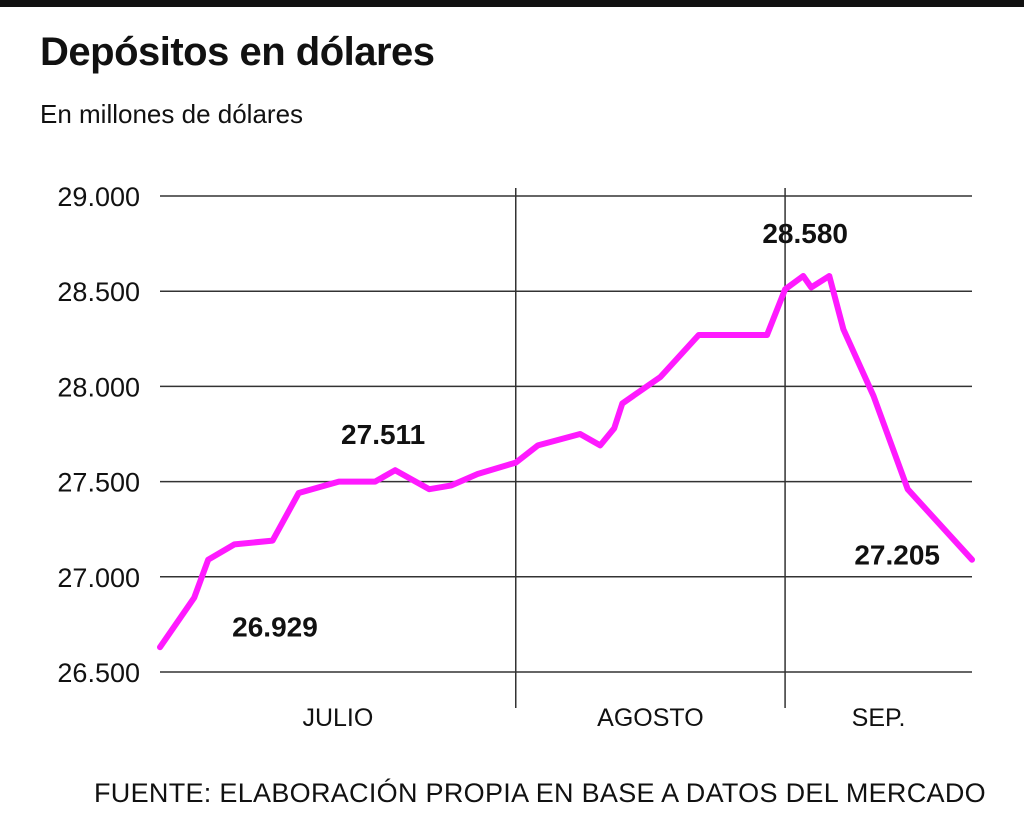  Describe the element at coordinates (897, 555) in the screenshot. I see `data-label: 27.205` at that location.